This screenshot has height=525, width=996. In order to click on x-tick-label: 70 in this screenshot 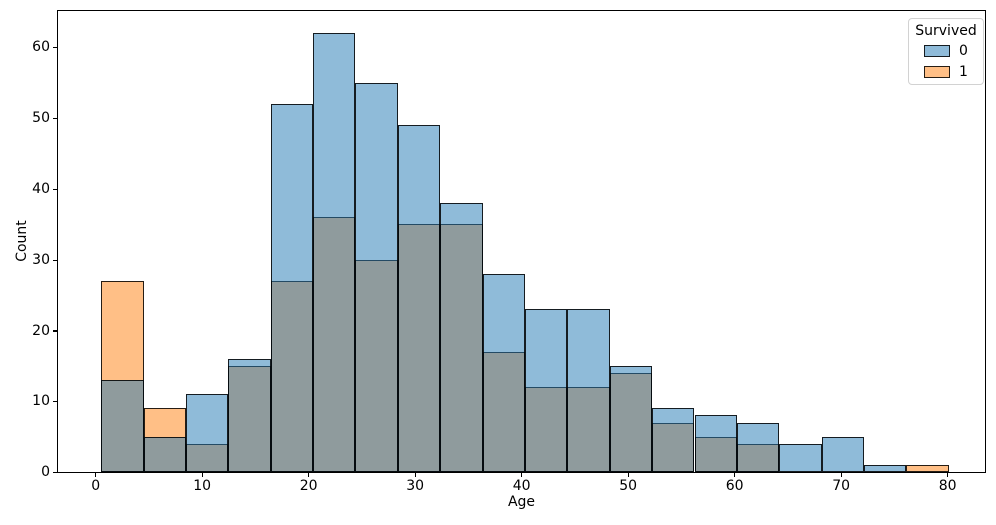, I will do `click(841, 486)`.